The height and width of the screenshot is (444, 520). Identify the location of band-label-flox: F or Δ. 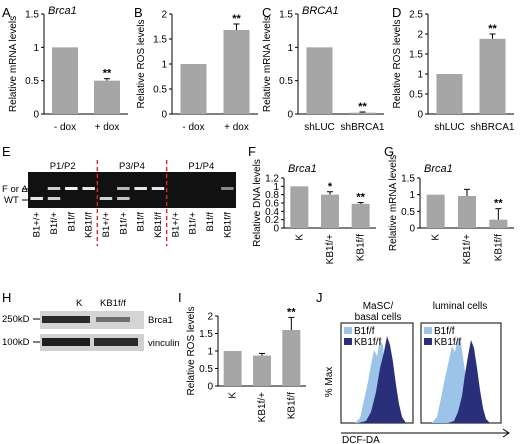
(15, 189).